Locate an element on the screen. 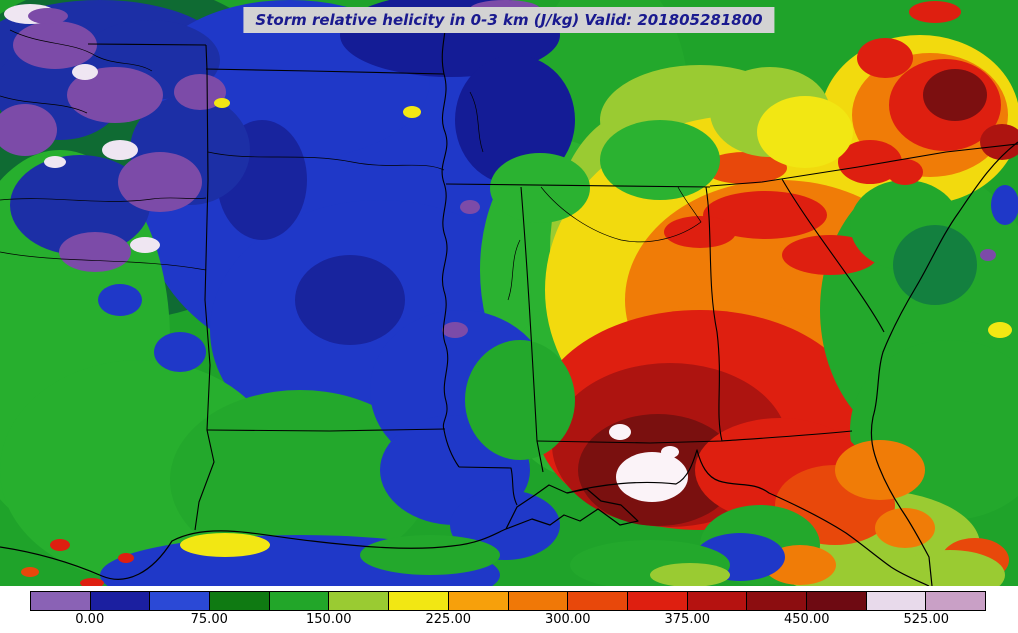 Image resolution: width=1018 pixels, height=633 pixels. colorbar-tick-label: 150.00 is located at coordinates (329, 619).